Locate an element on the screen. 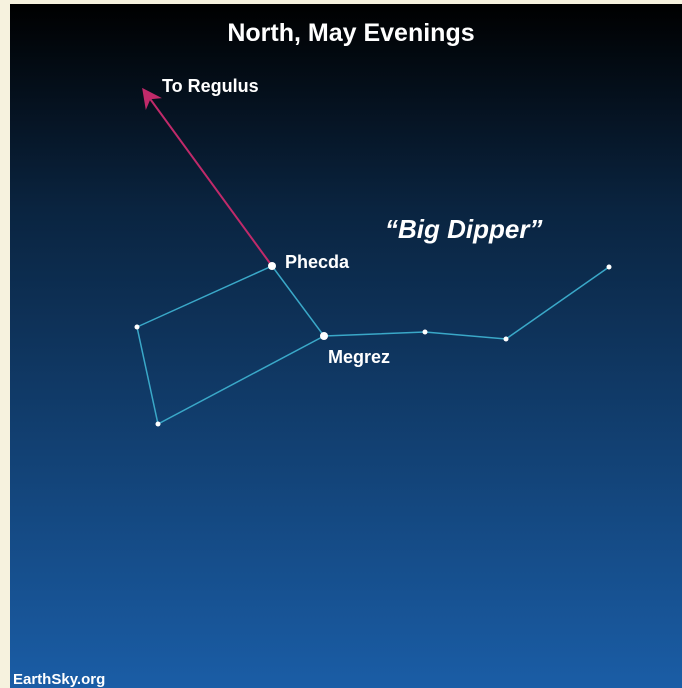  title: North, May Evenings is located at coordinates (350, 33).